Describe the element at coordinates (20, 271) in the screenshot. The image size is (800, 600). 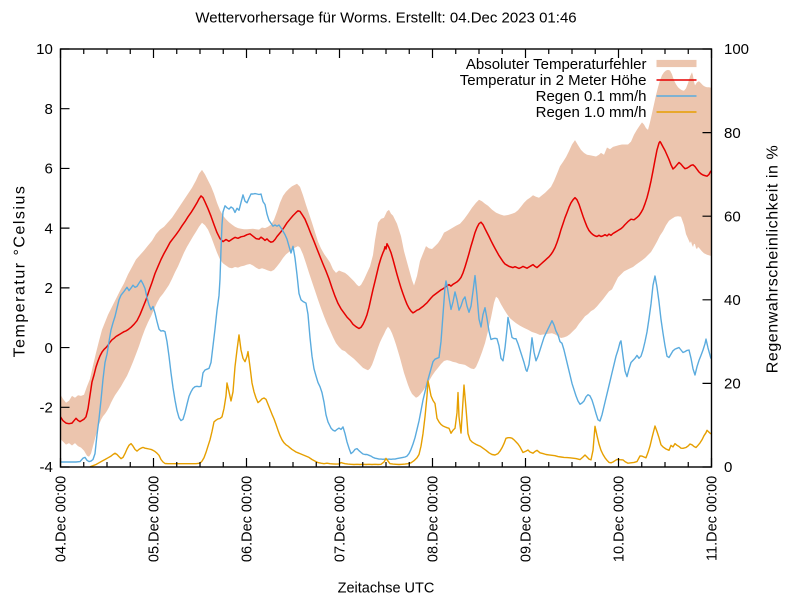
I see `svg-text: Temperatur °Celsius` at that location.